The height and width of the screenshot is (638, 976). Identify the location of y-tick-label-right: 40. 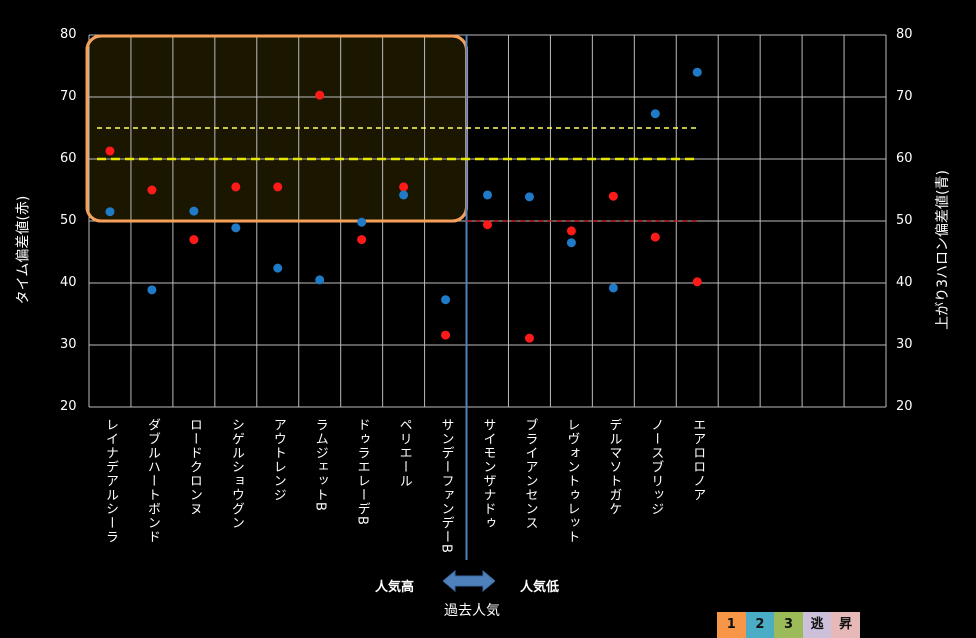
(904, 282).